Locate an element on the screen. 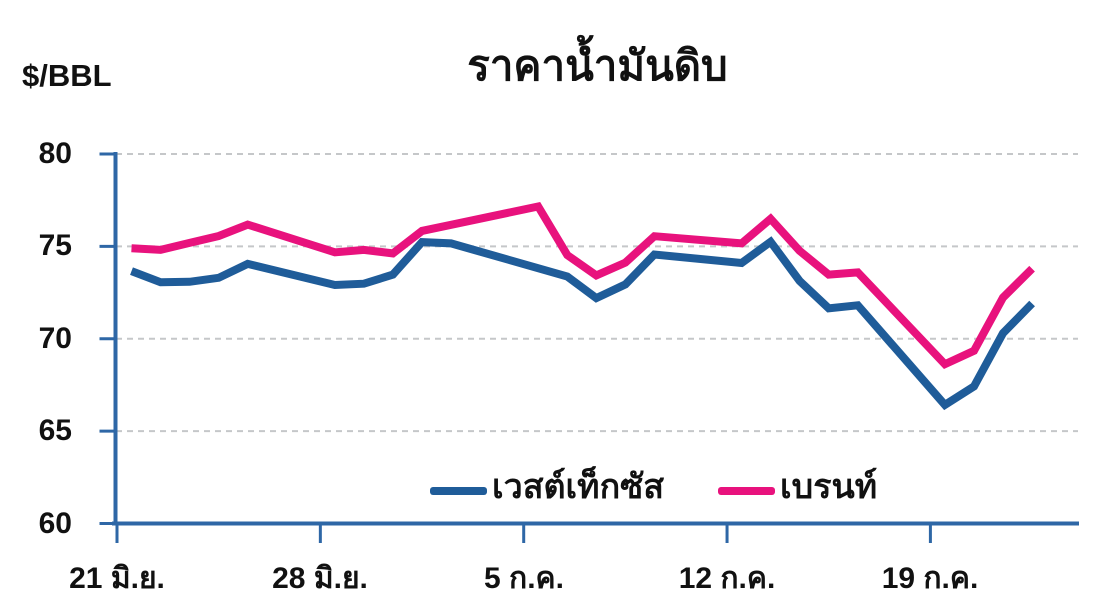 This screenshot has width=1115, height=616. chart-title: ราคาน้ำมันดิบ is located at coordinates (597, 65).